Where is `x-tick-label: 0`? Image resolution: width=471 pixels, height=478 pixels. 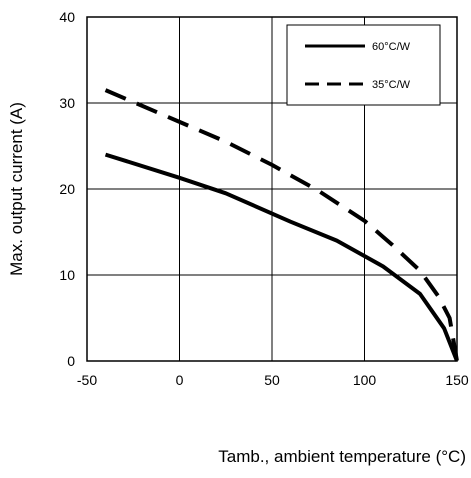 x-tick-label: 0 is located at coordinates (180, 380).